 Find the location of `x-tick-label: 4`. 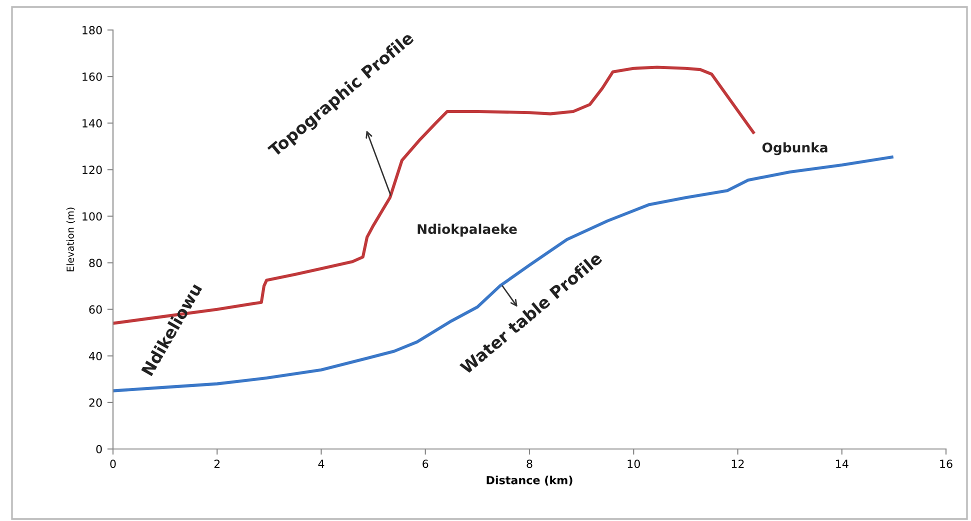

x-tick-label: 4 is located at coordinates (321, 464).